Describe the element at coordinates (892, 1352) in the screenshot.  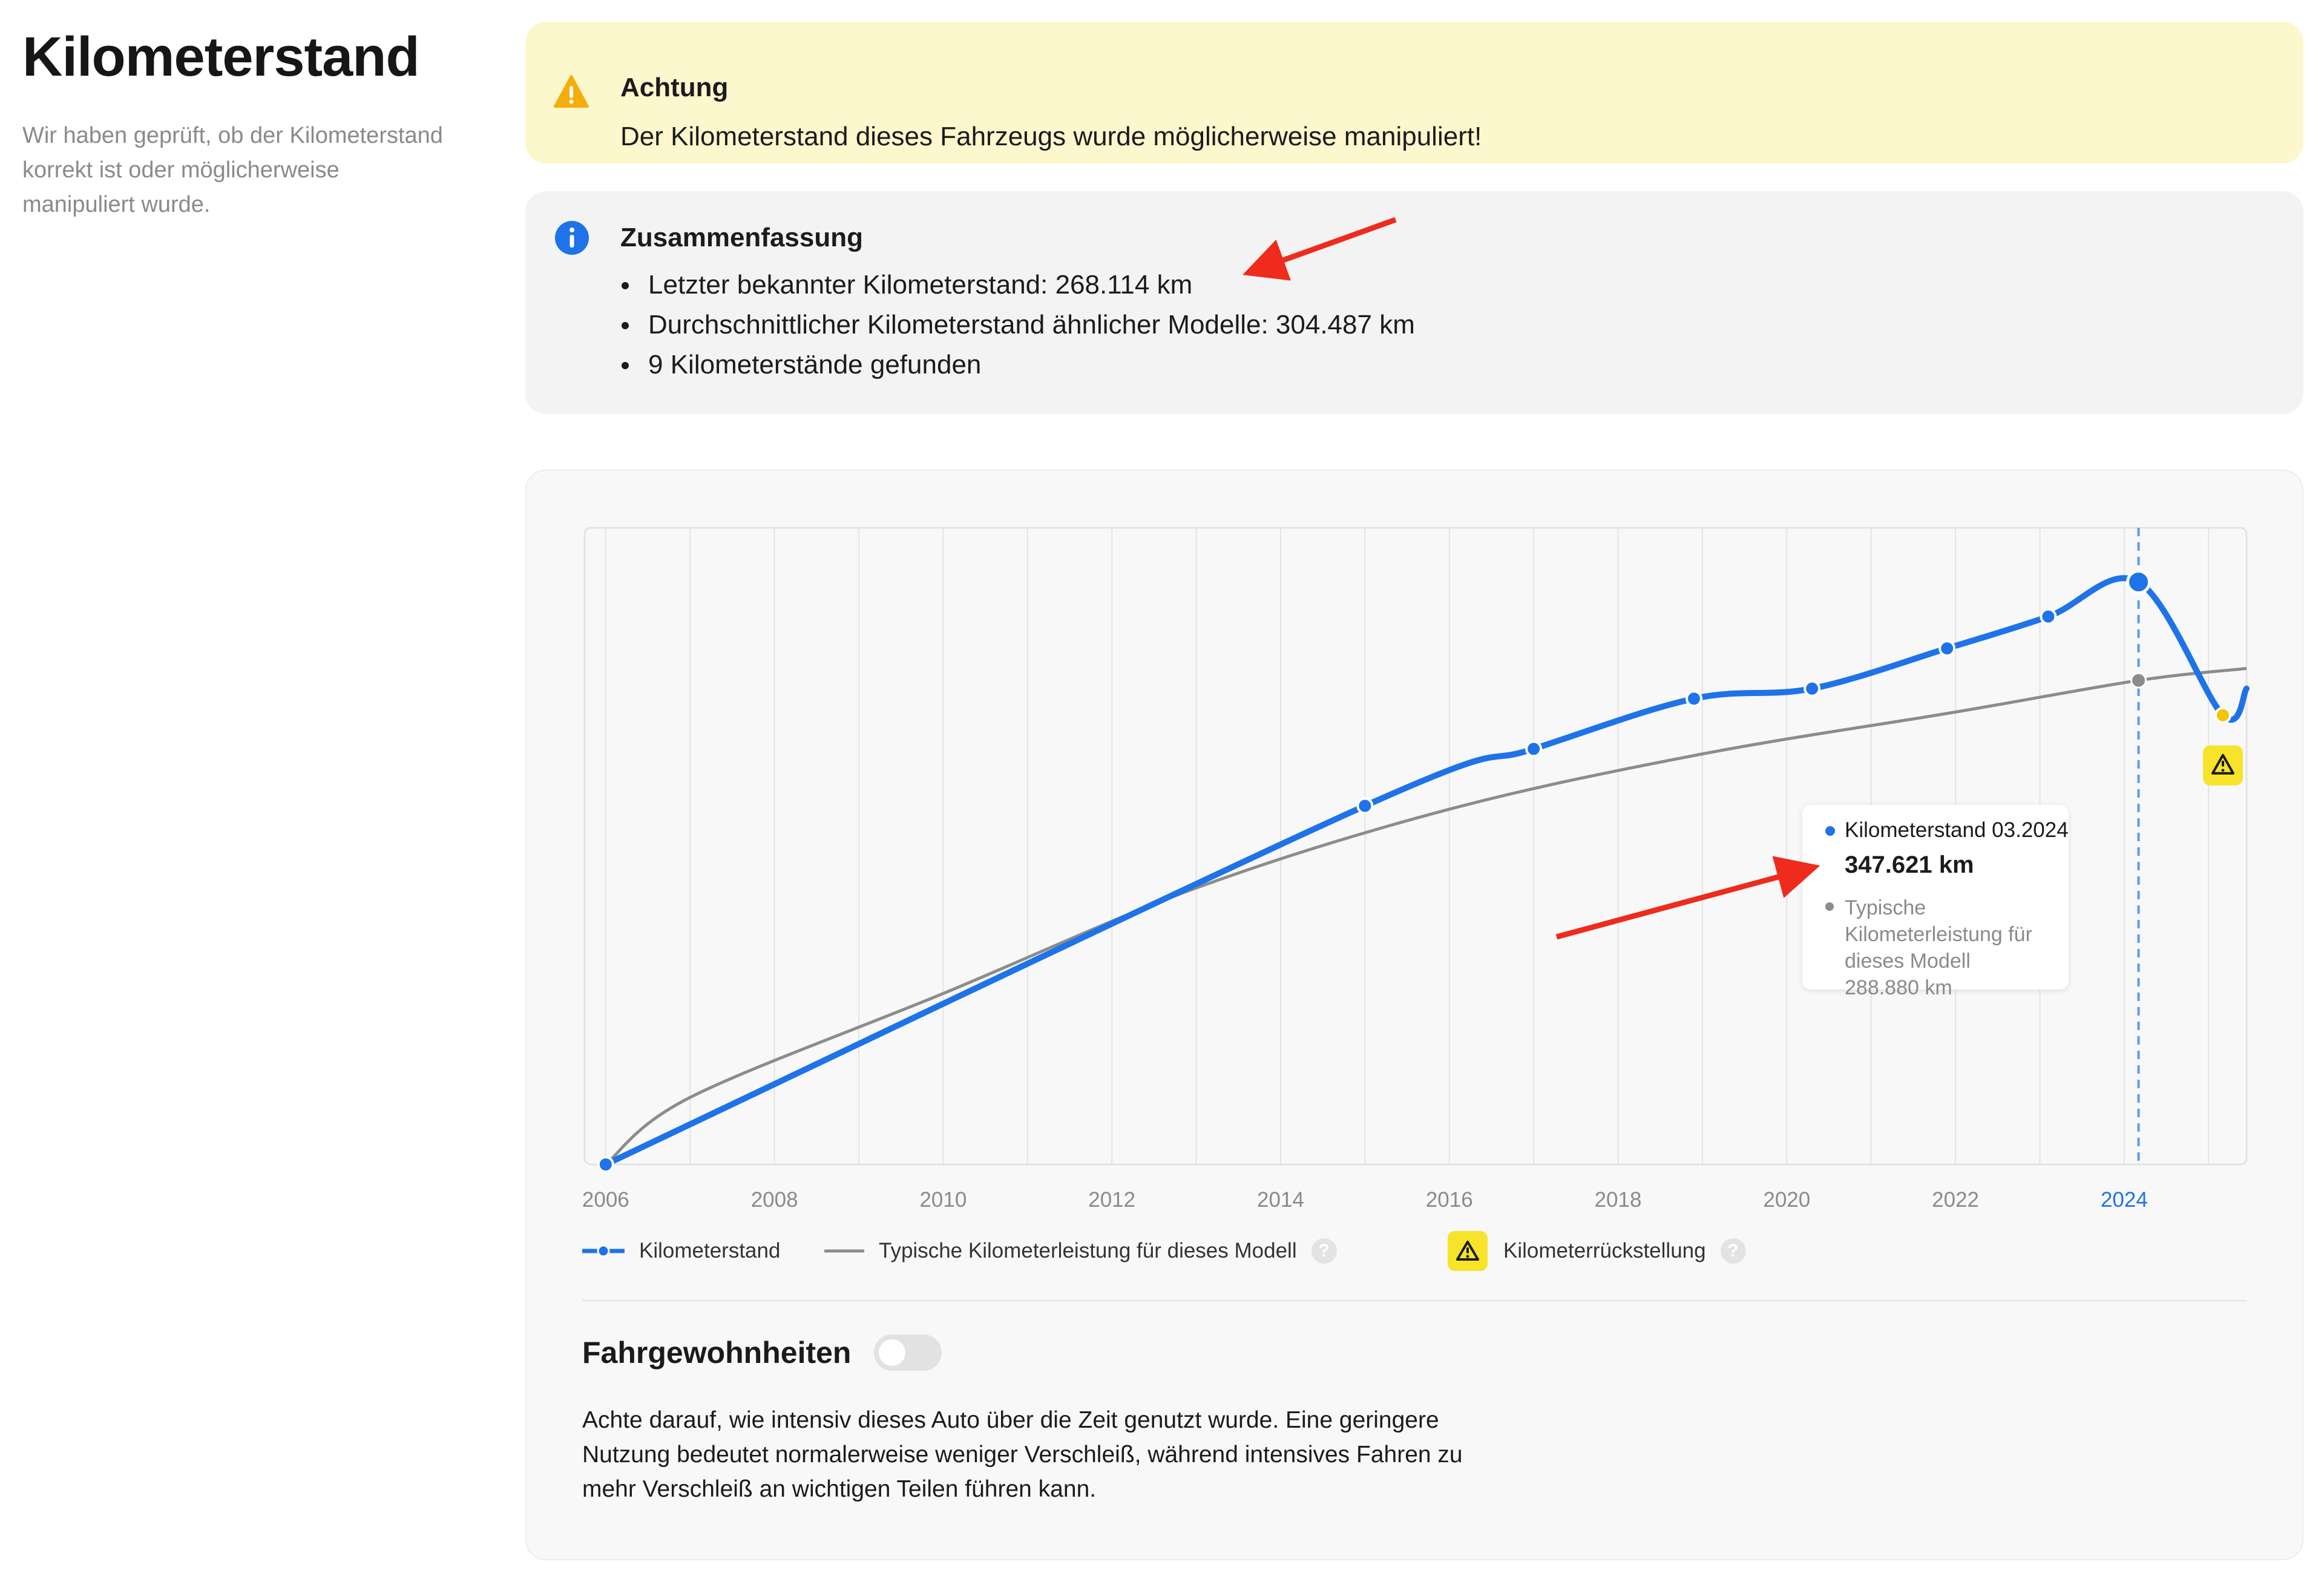
I see `toggle-knob` at that location.